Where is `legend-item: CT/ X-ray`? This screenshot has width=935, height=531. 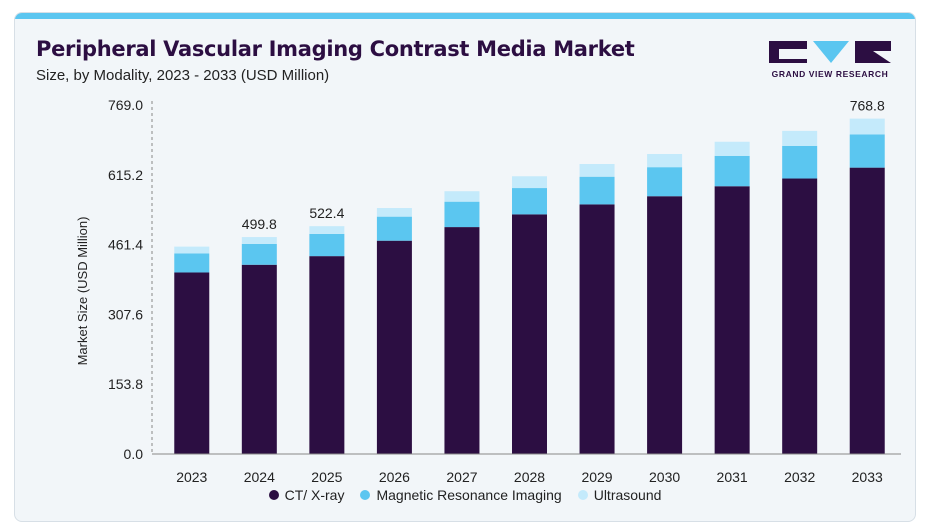 legend-item: CT/ X-ray is located at coordinates (306, 495).